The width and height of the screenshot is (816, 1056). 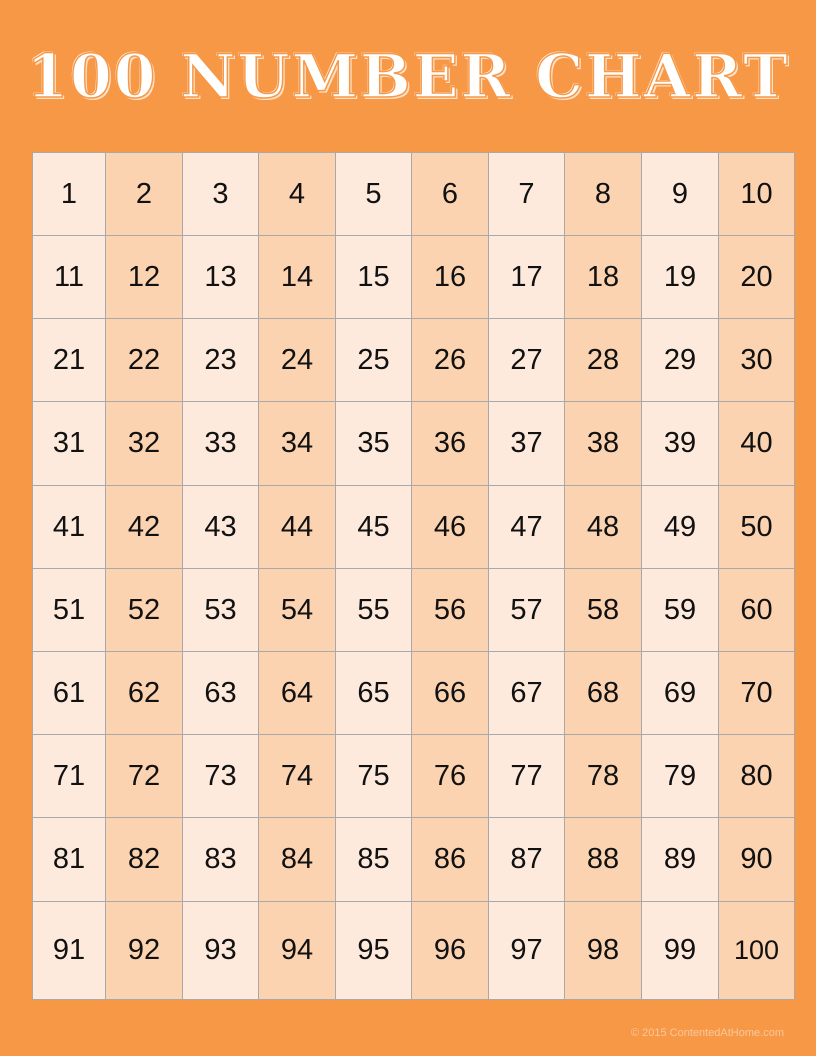 I want to click on number-cell: 7, so click(x=526, y=194).